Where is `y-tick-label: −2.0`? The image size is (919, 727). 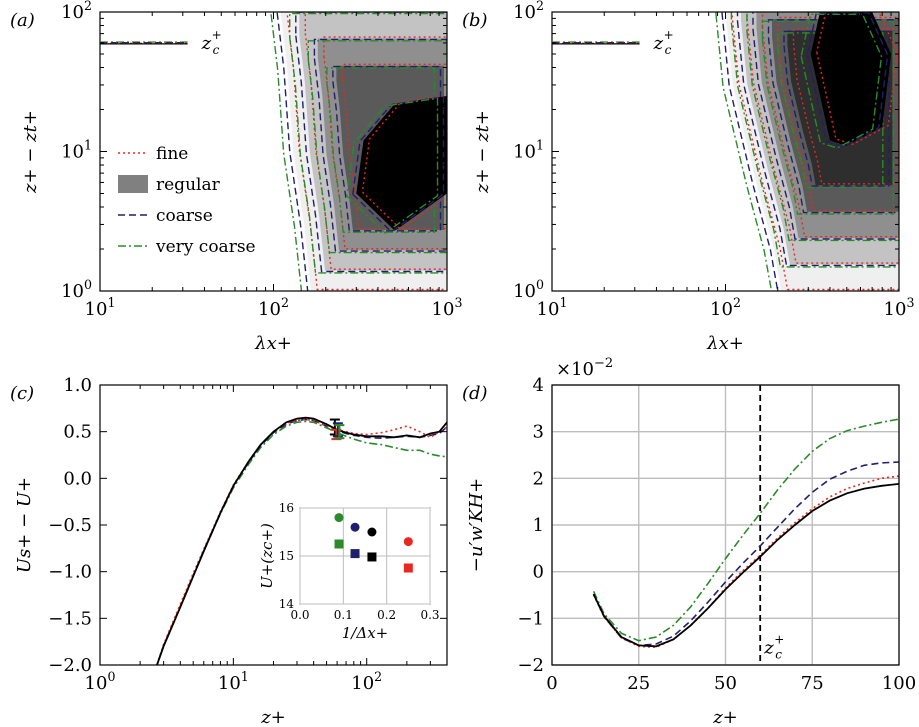 y-tick-label: −2.0 is located at coordinates (70, 665).